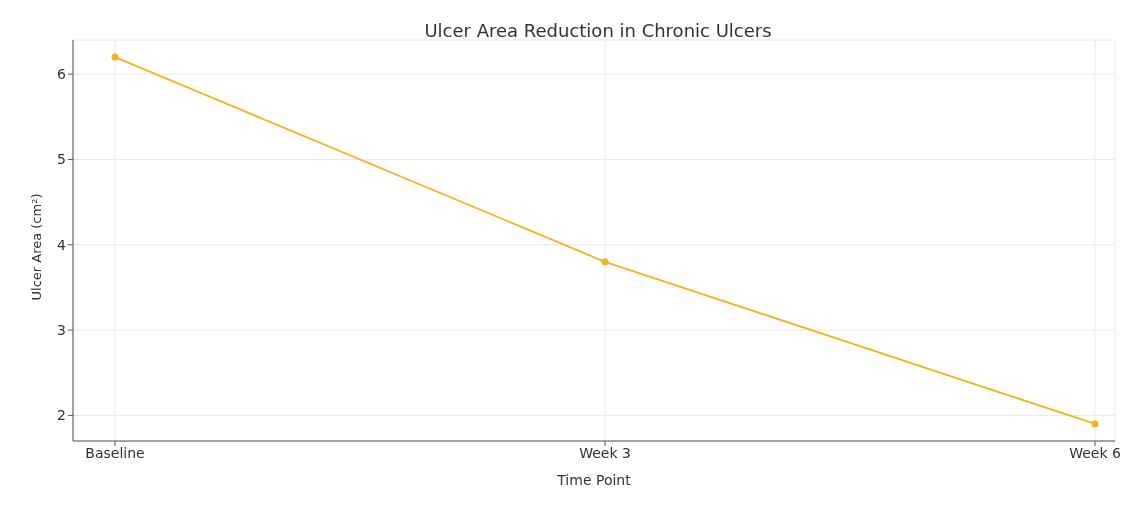 The image size is (1145, 523). Describe the element at coordinates (605, 452) in the screenshot. I see `x-tick-label: Week 3` at that location.